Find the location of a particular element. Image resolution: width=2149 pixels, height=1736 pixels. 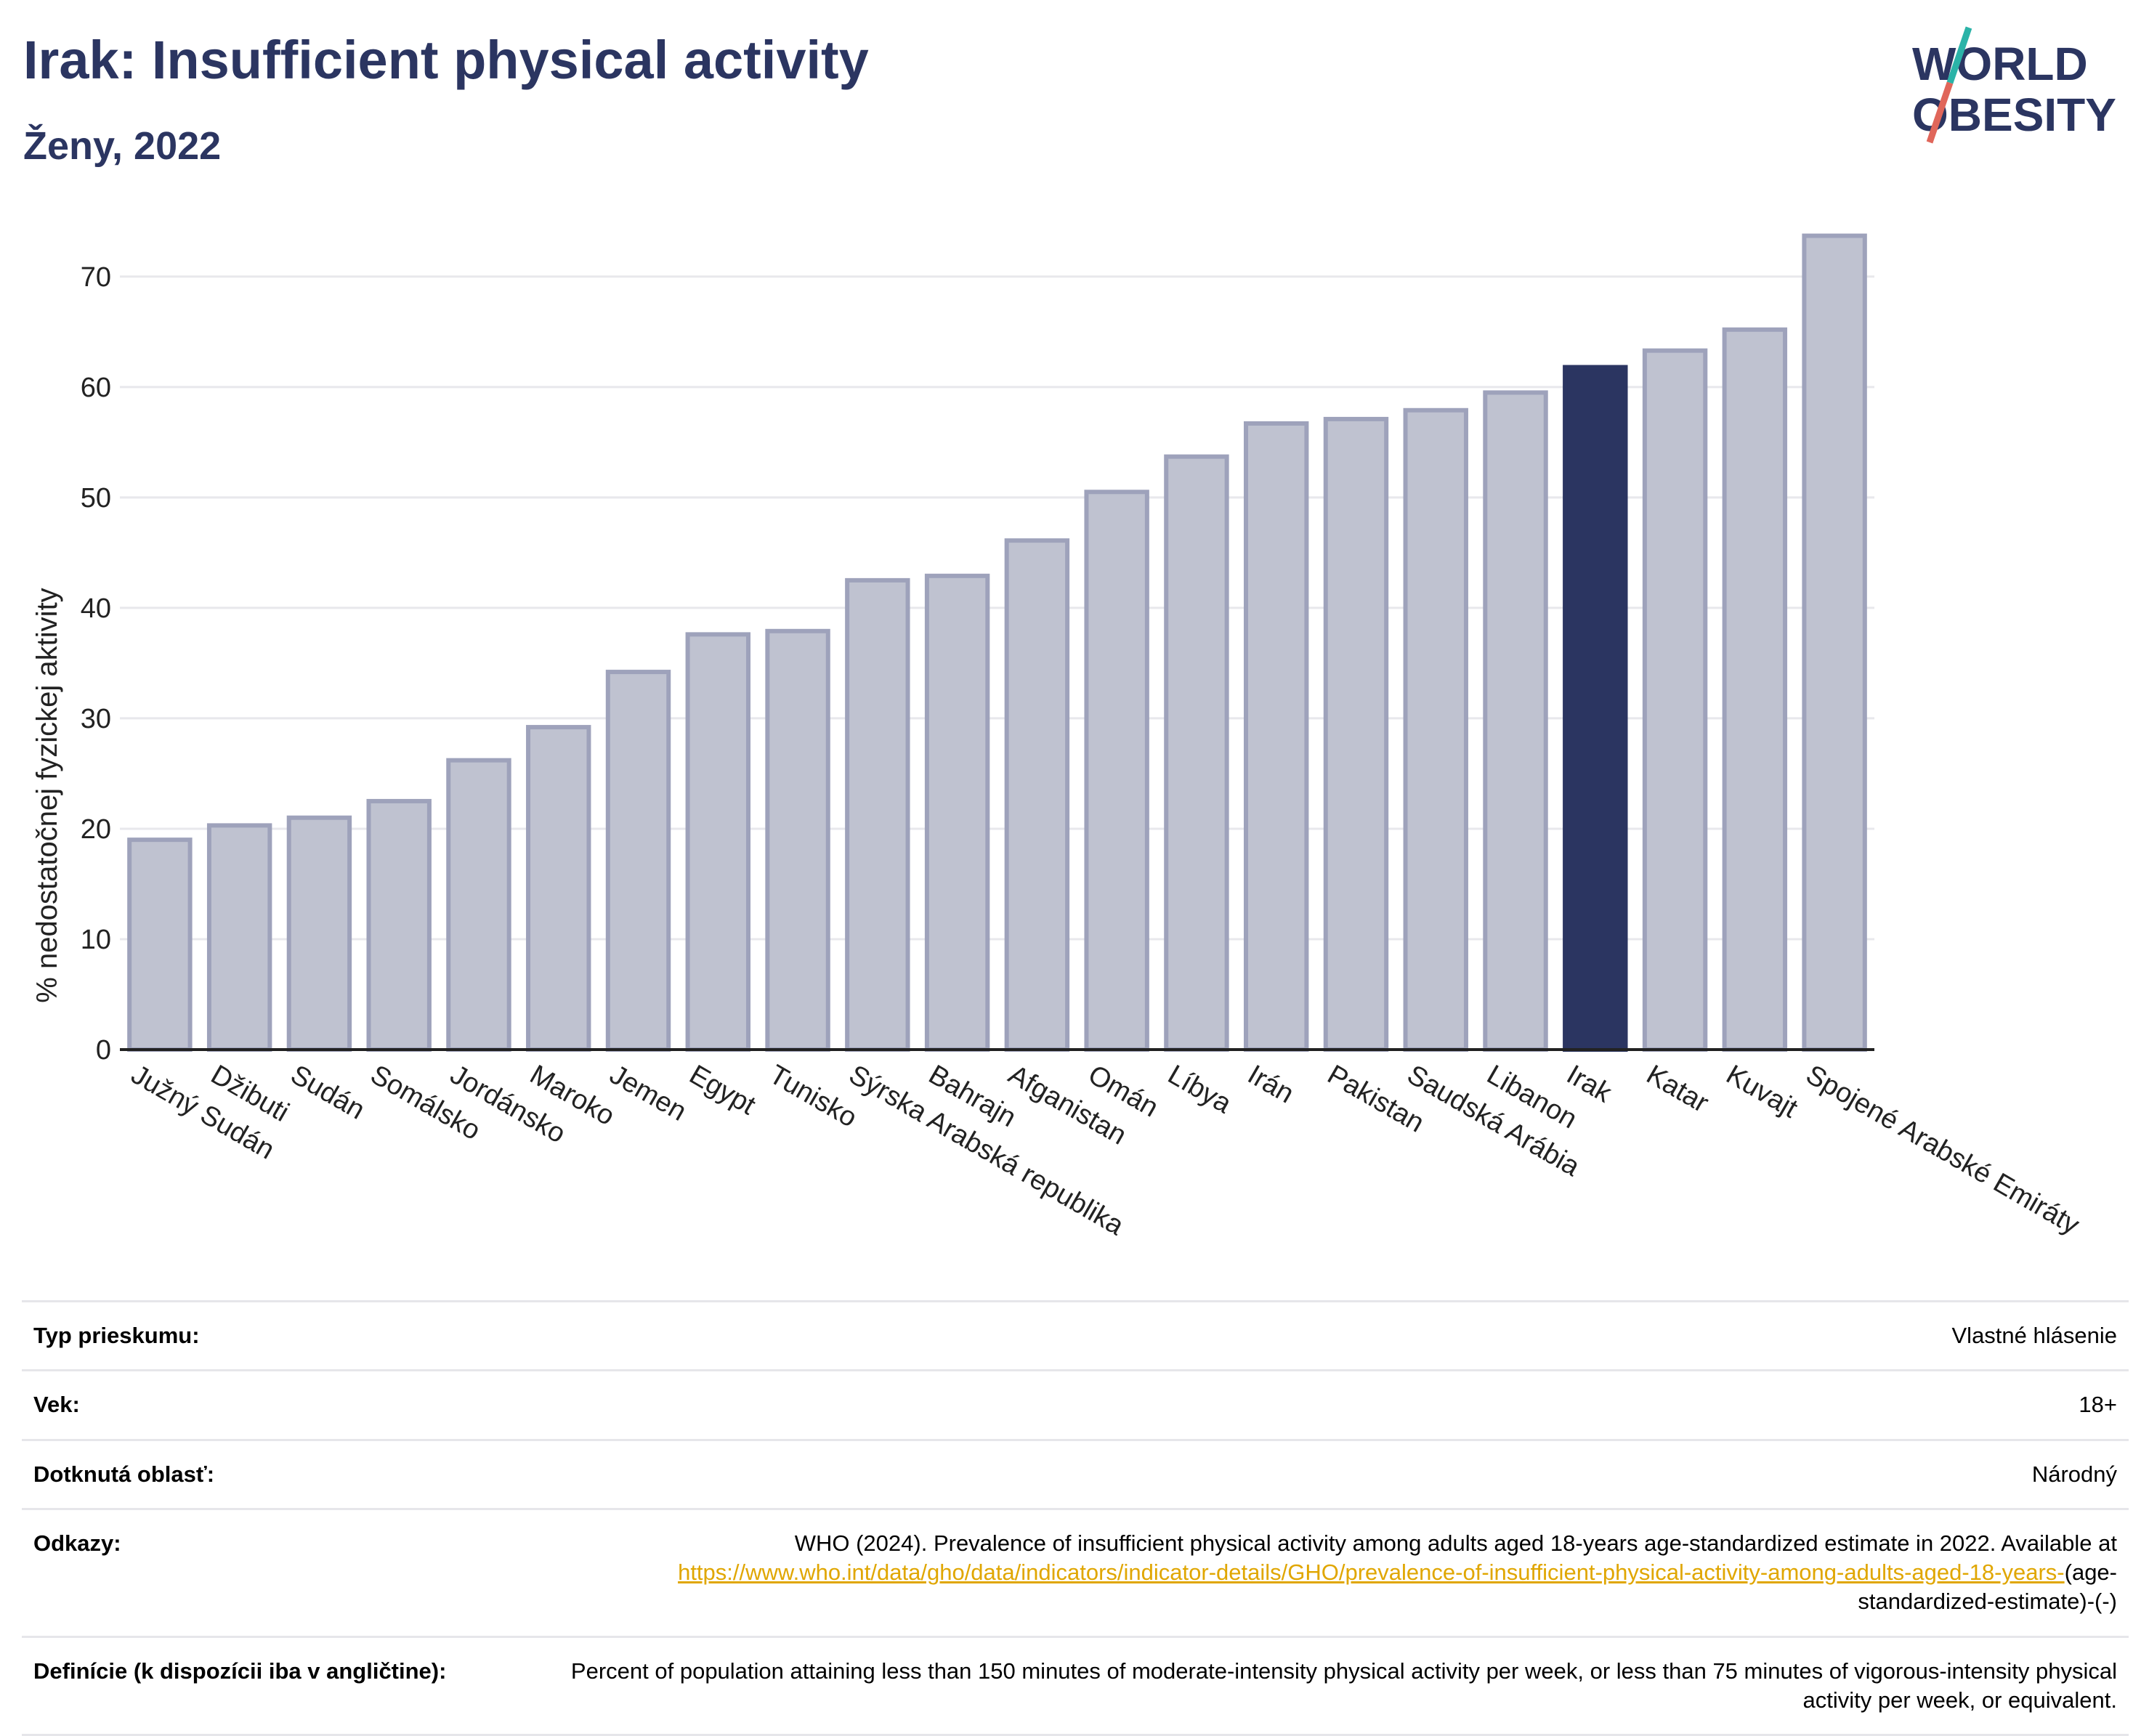

y-tick-label: 20 is located at coordinates (96, 829).